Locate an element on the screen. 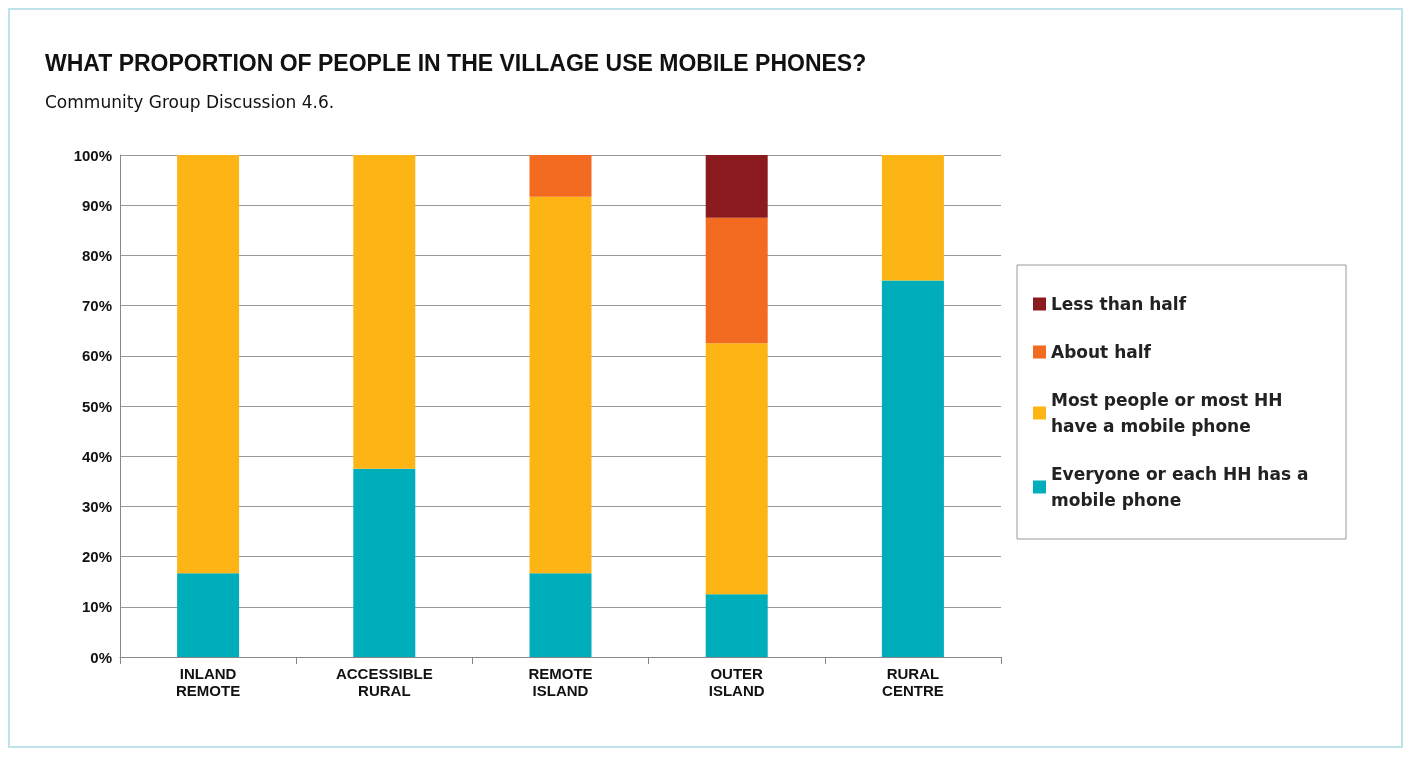 The width and height of the screenshot is (1415, 760). legend-label: Everyone or each HH has a mobile phone is located at coordinates (1183, 487).